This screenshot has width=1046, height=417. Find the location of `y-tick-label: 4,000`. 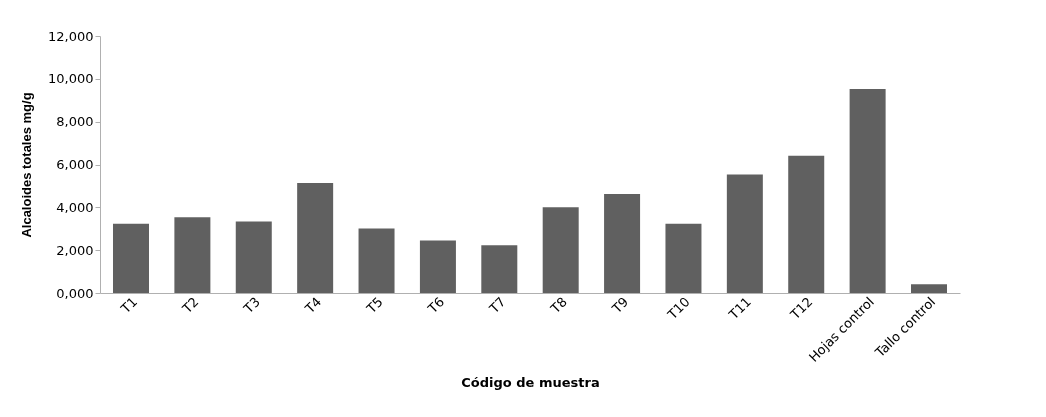

y-tick-label: 4,000 is located at coordinates (75, 207).